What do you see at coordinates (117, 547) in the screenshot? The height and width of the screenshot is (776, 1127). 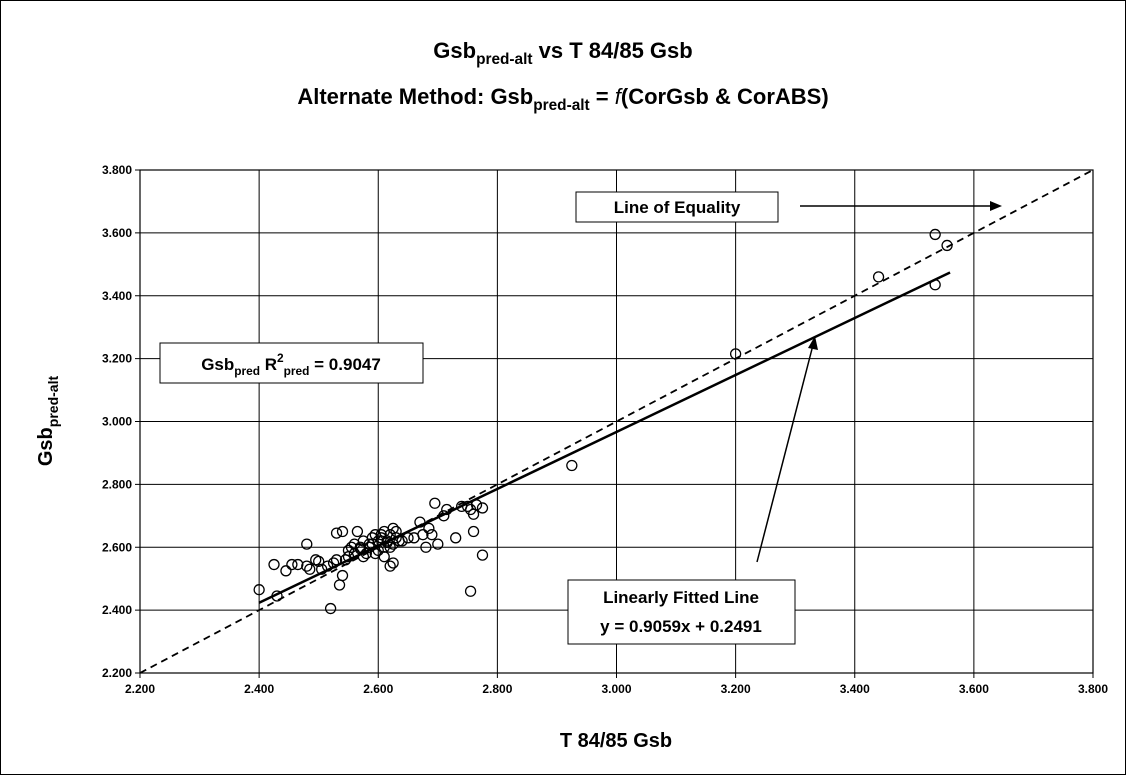 I see `y-tick-label: 2.600` at bounding box center [117, 547].